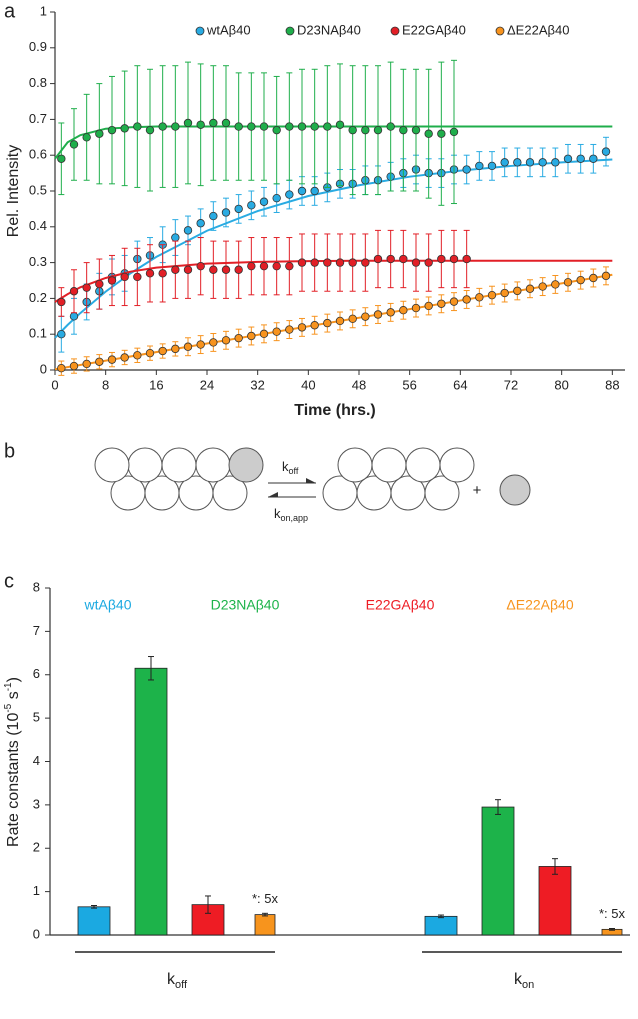 The height and width of the screenshot is (1019, 638). I want to click on y-tick-label: 2, so click(36, 847).